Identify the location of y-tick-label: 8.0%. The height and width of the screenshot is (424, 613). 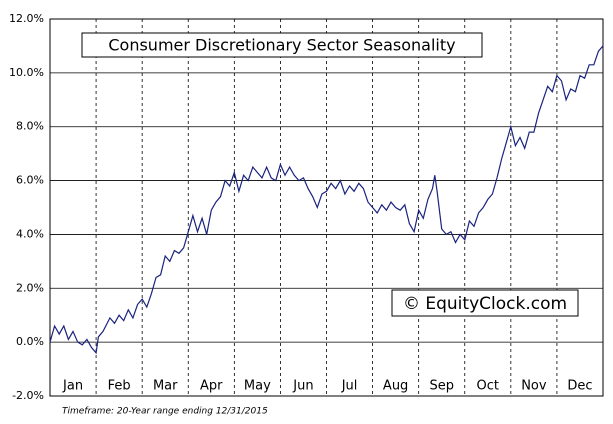
(30, 126).